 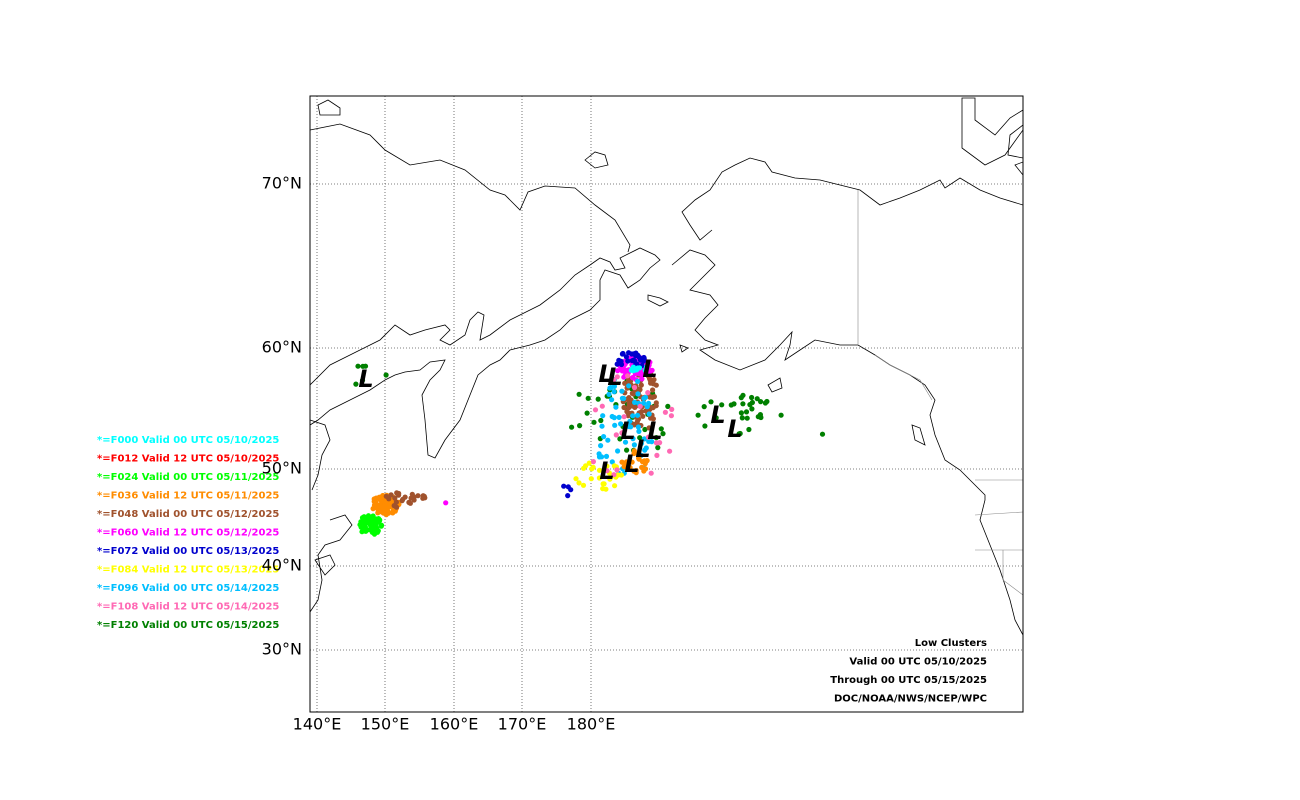 What do you see at coordinates (485, 353) in the screenshot?
I see `asia-coast` at bounding box center [485, 353].